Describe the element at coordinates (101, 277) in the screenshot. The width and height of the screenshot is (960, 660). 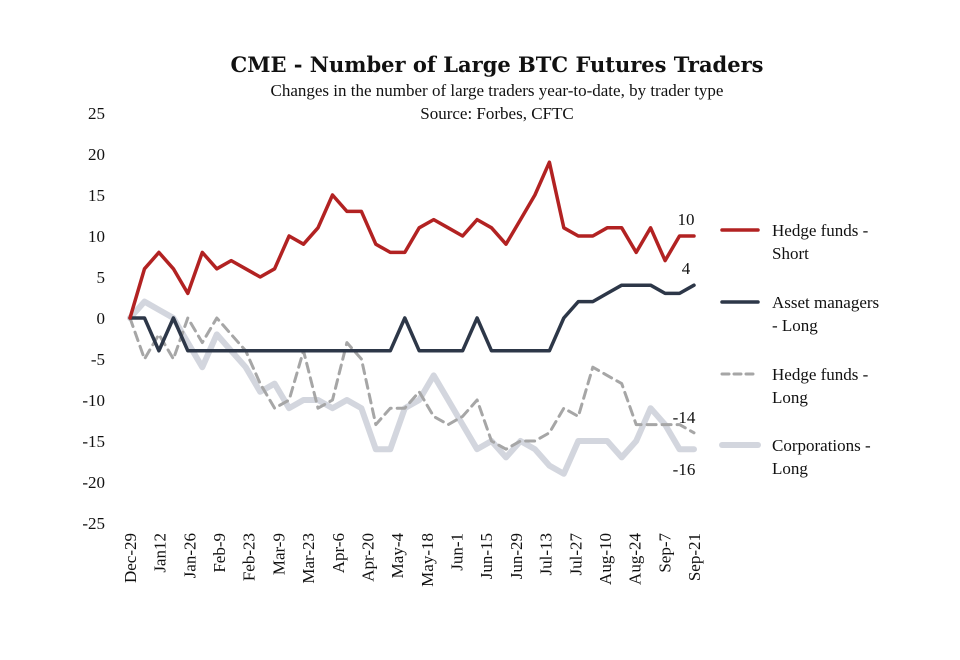
I see `y-tick-label: 5` at that location.